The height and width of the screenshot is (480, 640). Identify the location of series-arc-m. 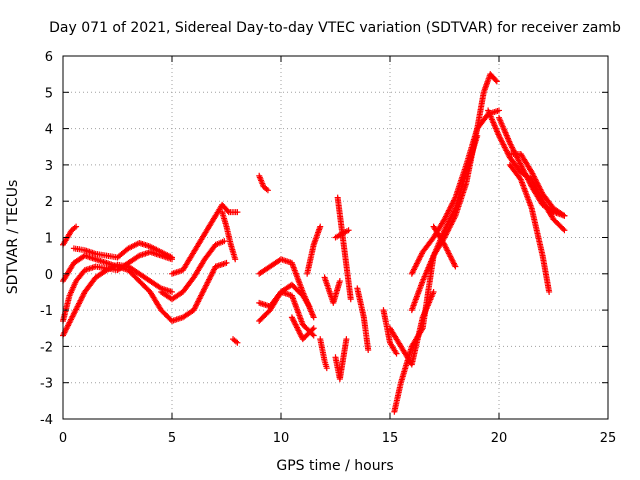
(286, 313).